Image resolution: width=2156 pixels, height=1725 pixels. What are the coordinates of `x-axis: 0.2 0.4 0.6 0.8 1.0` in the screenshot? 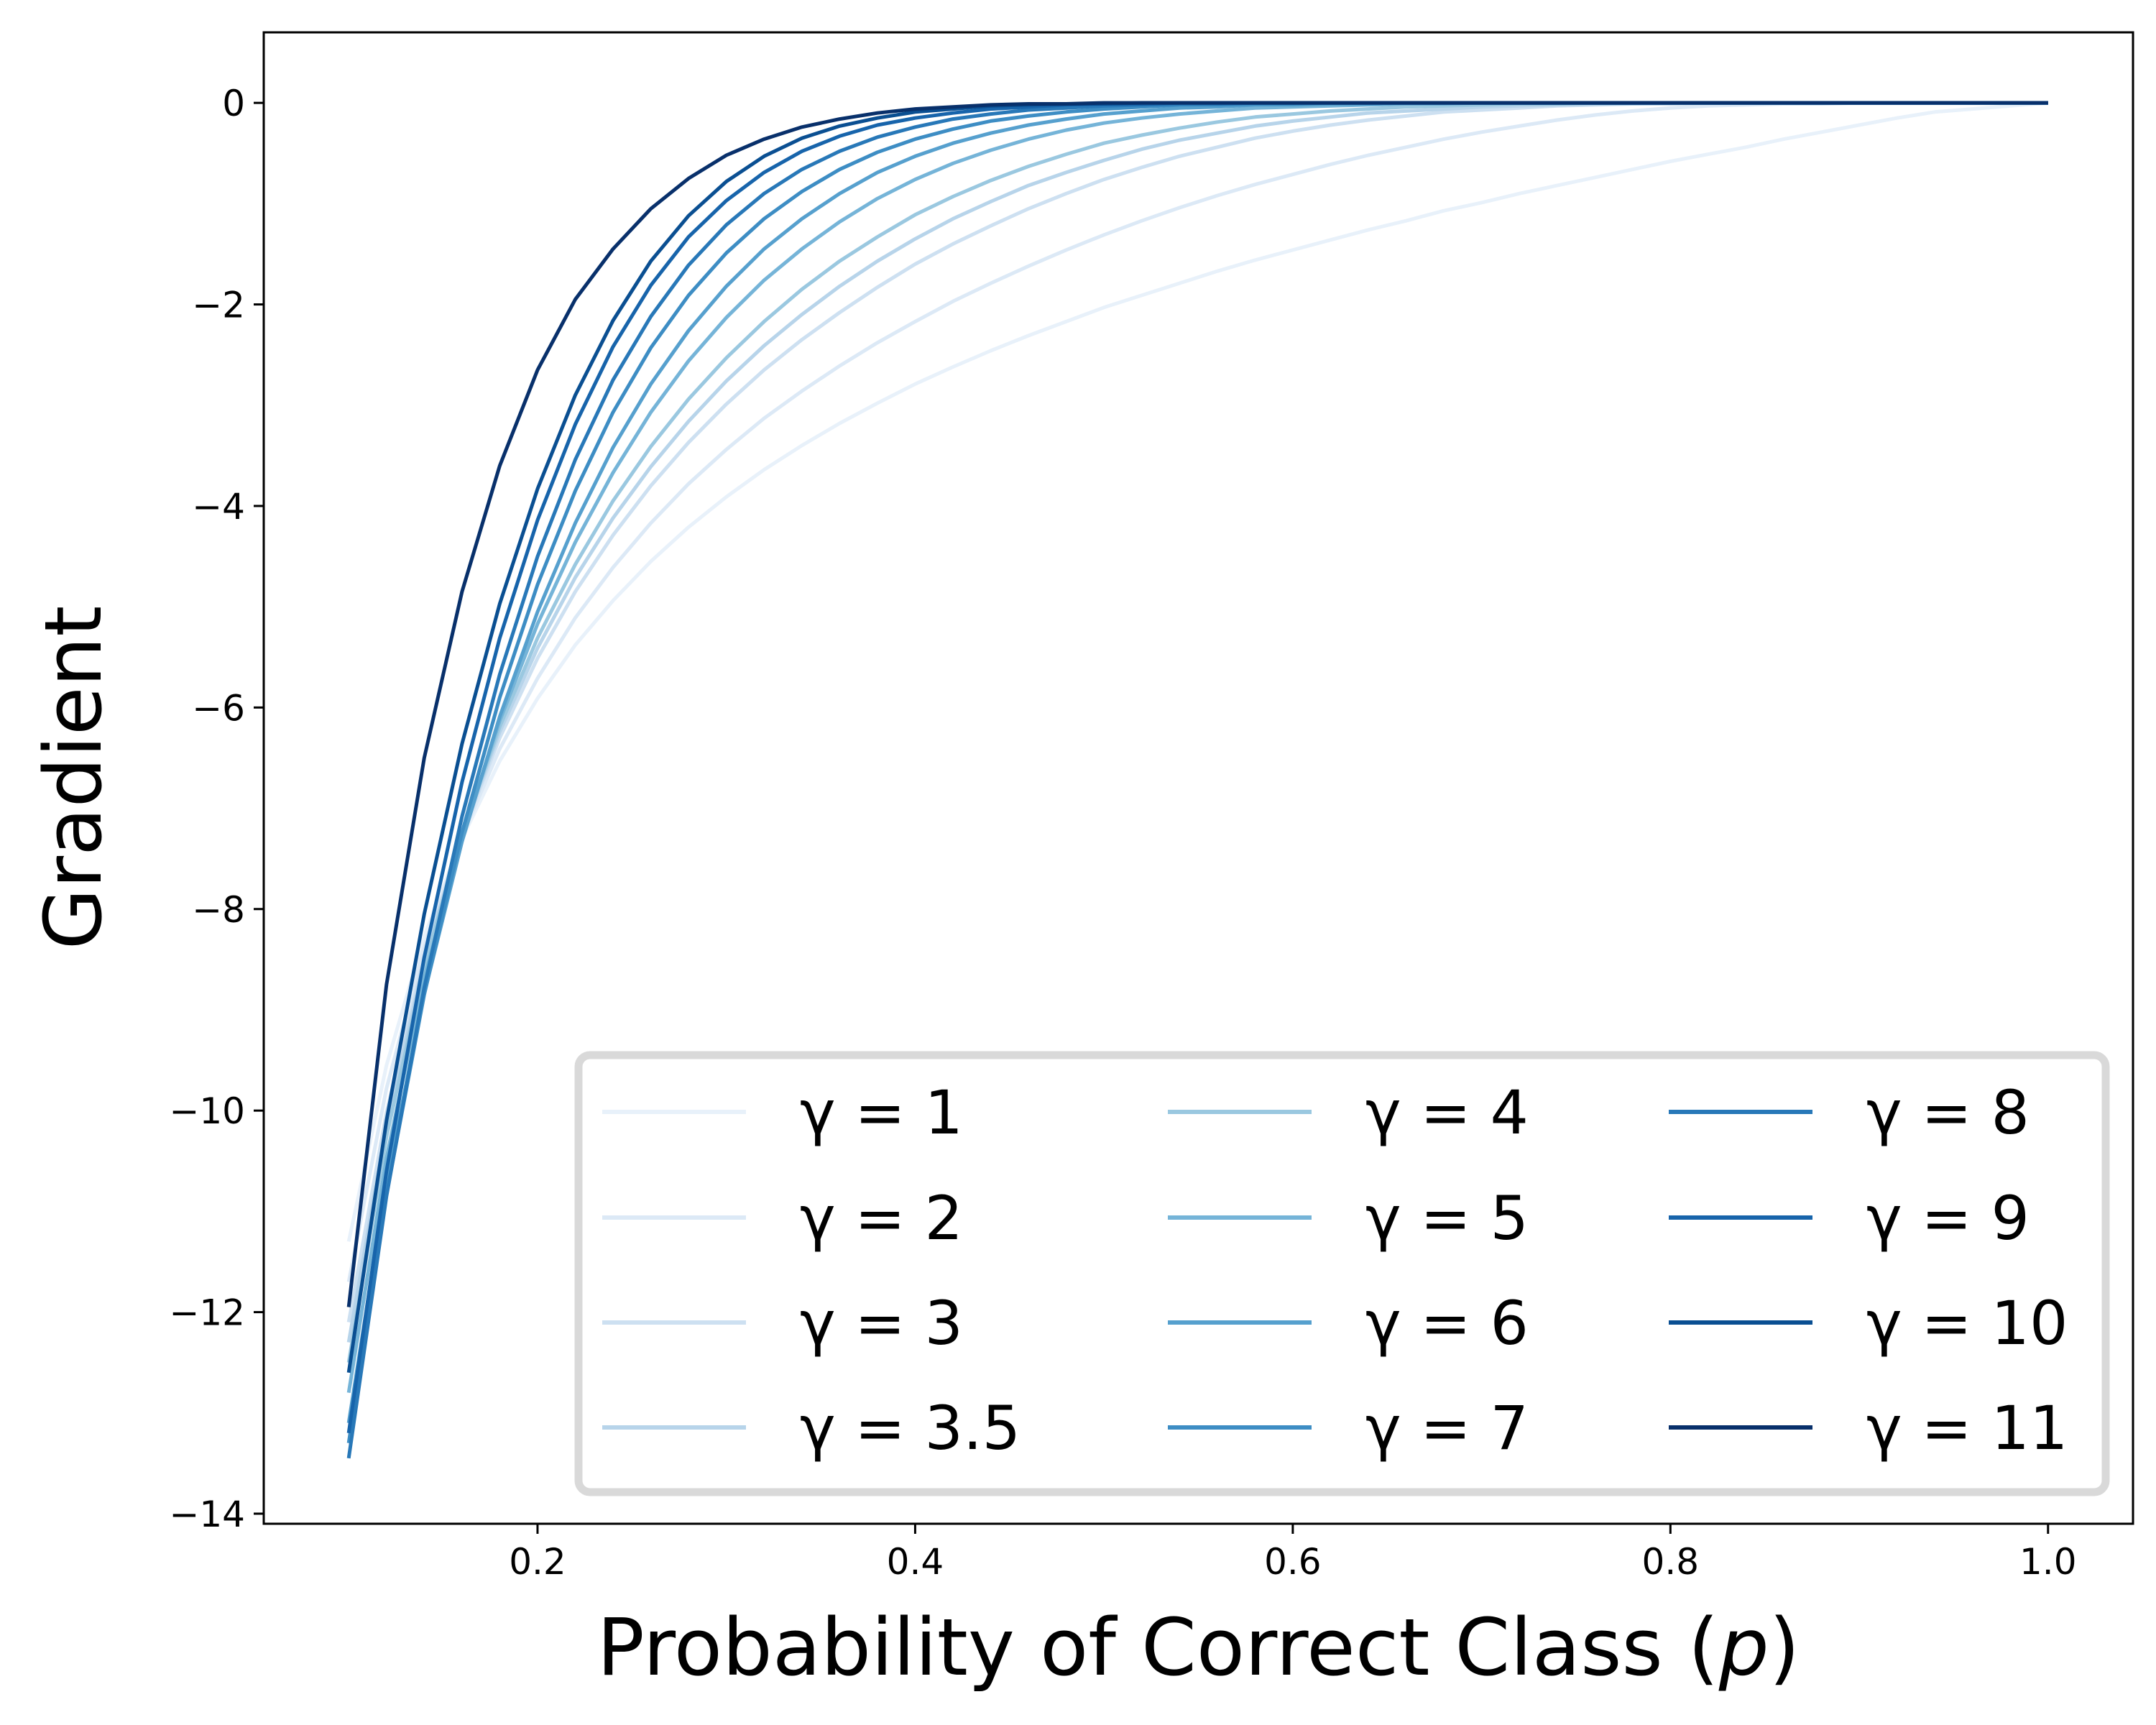 It's located at (1293, 1553).